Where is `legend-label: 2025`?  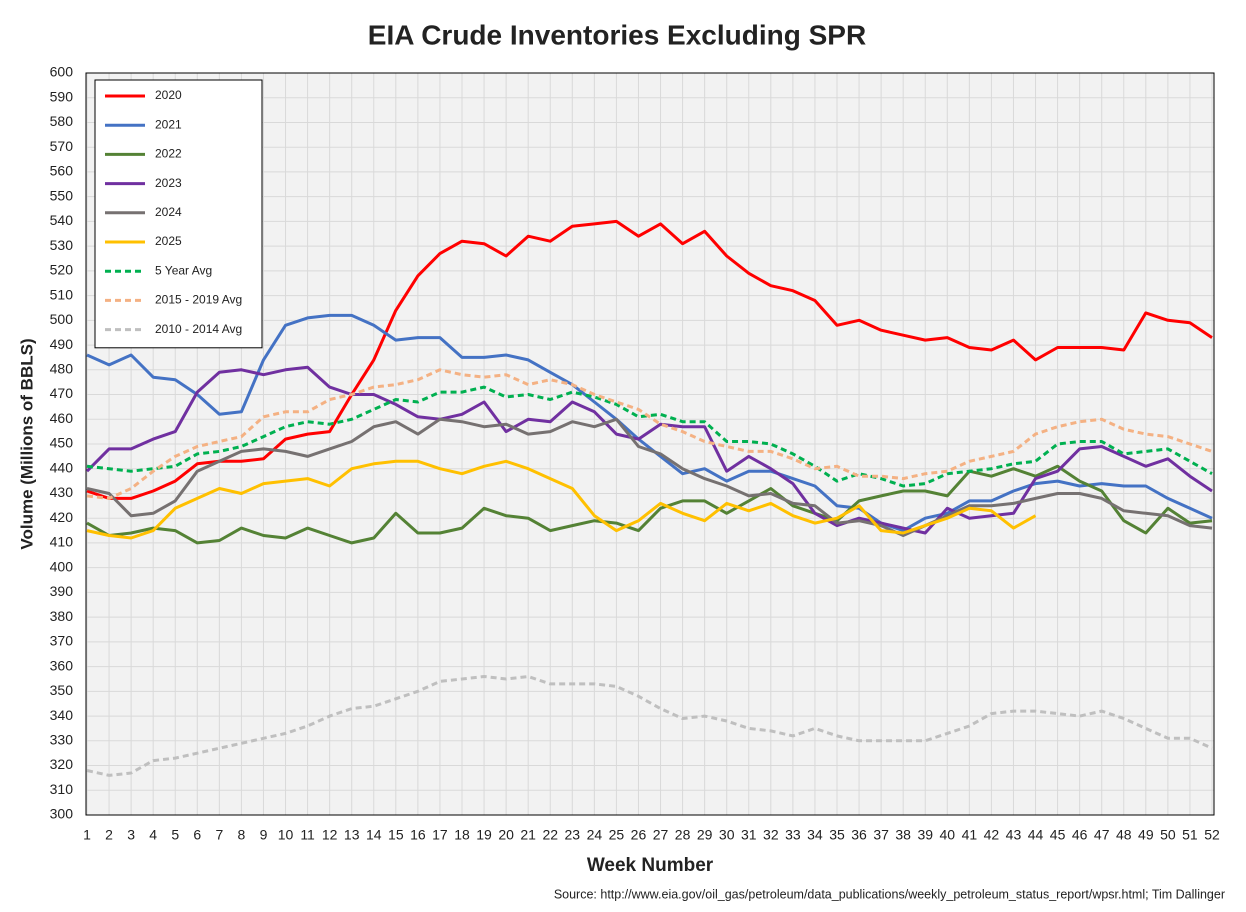 legend-label: 2025 is located at coordinates (168, 241).